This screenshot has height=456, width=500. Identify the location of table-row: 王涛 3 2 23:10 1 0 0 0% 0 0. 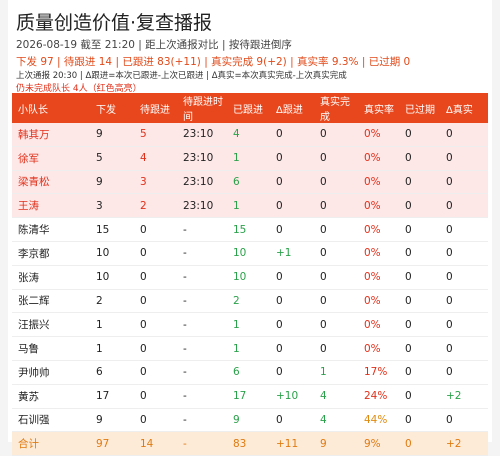
(250, 206).